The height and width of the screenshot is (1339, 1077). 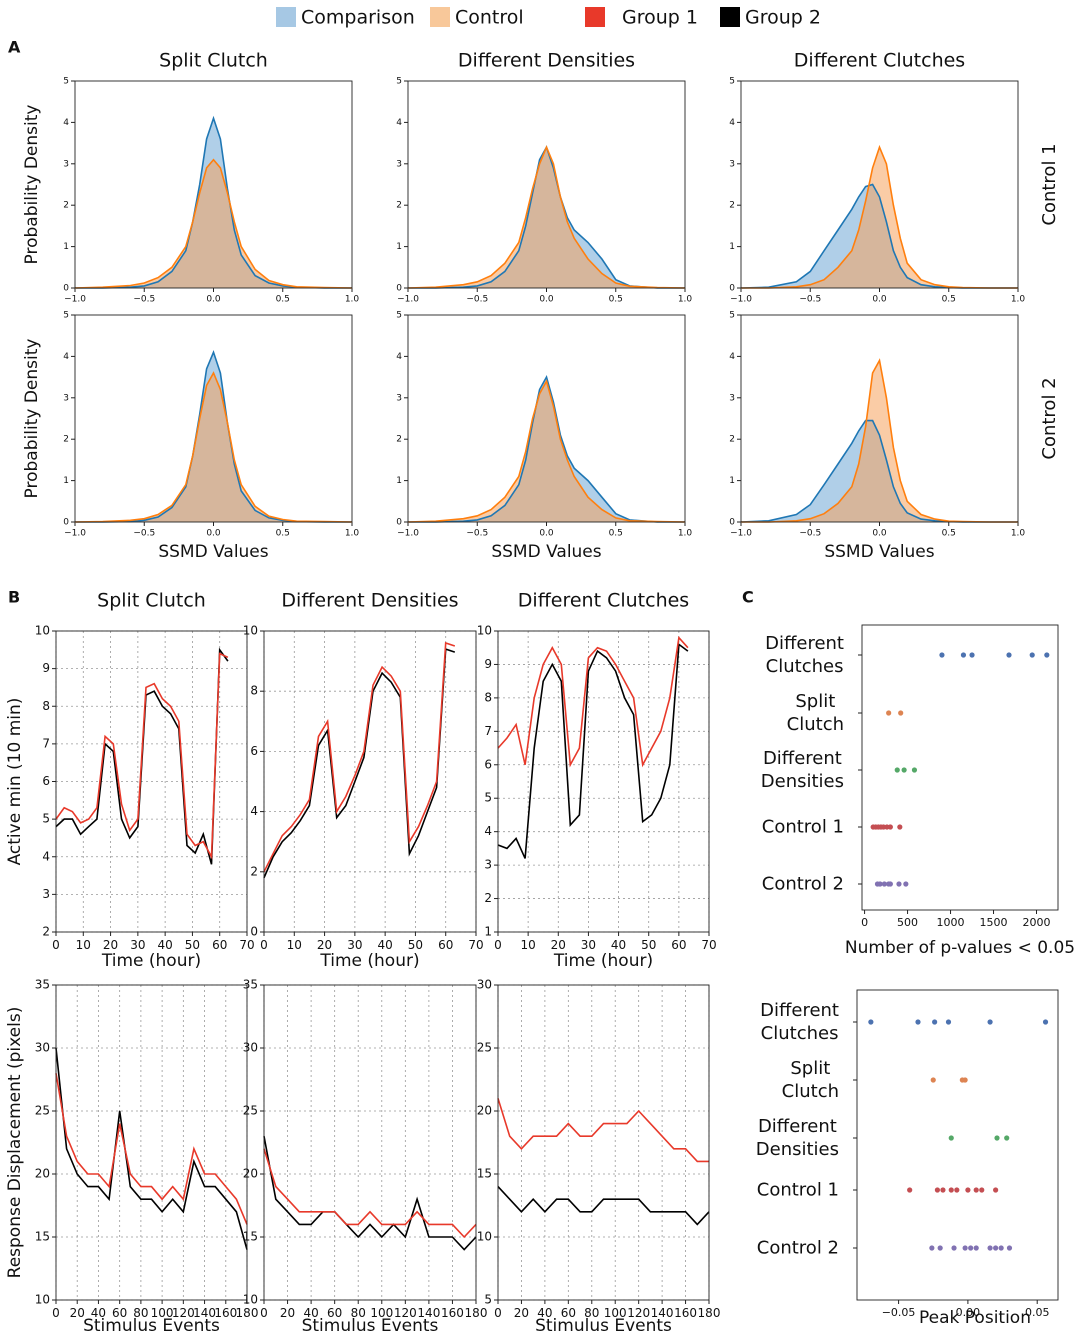 What do you see at coordinates (685, 1313) in the screenshot?
I see `x-tick-label: 160` at bounding box center [685, 1313].